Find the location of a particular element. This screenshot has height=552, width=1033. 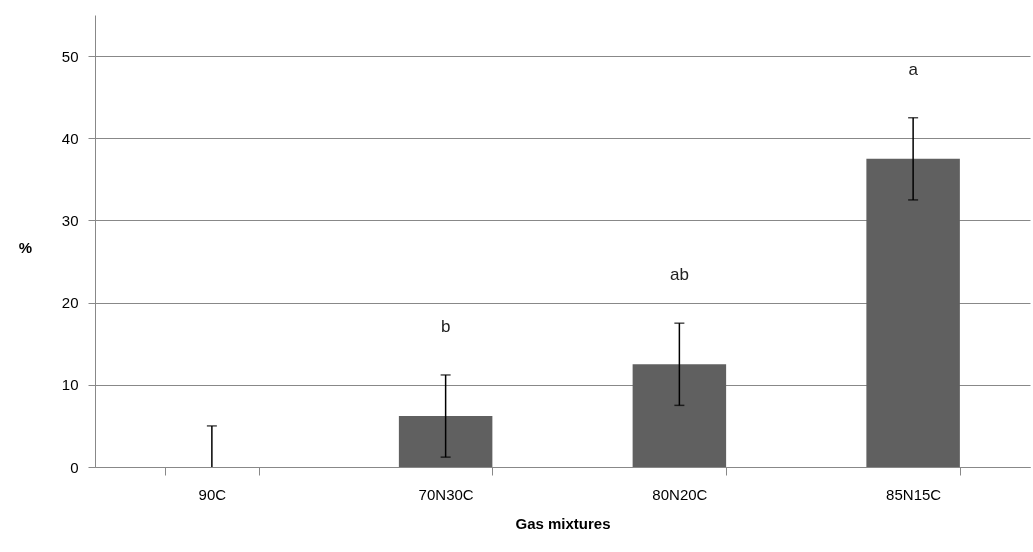

x-axis-title: Gas mixtures is located at coordinates (563, 523).